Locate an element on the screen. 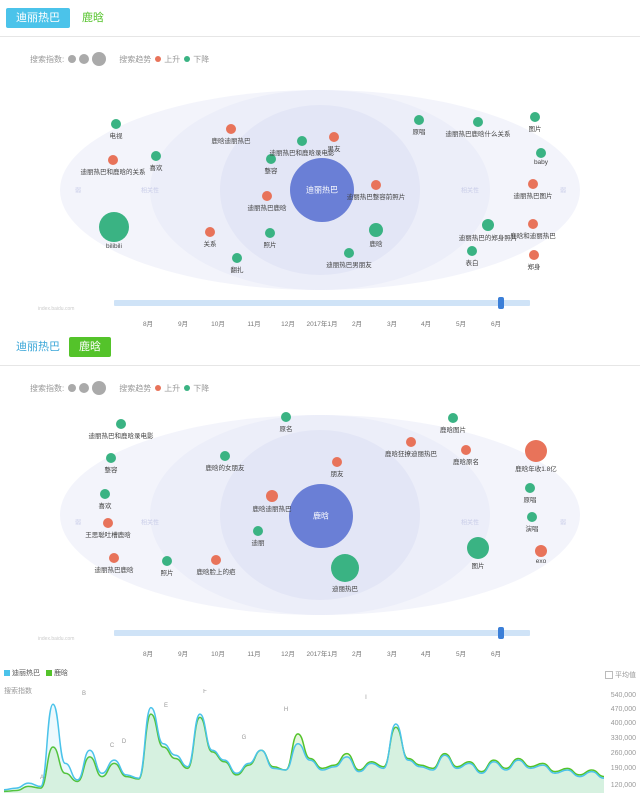  legend-trend-2: 搜索趋势 is located at coordinates (135, 388).